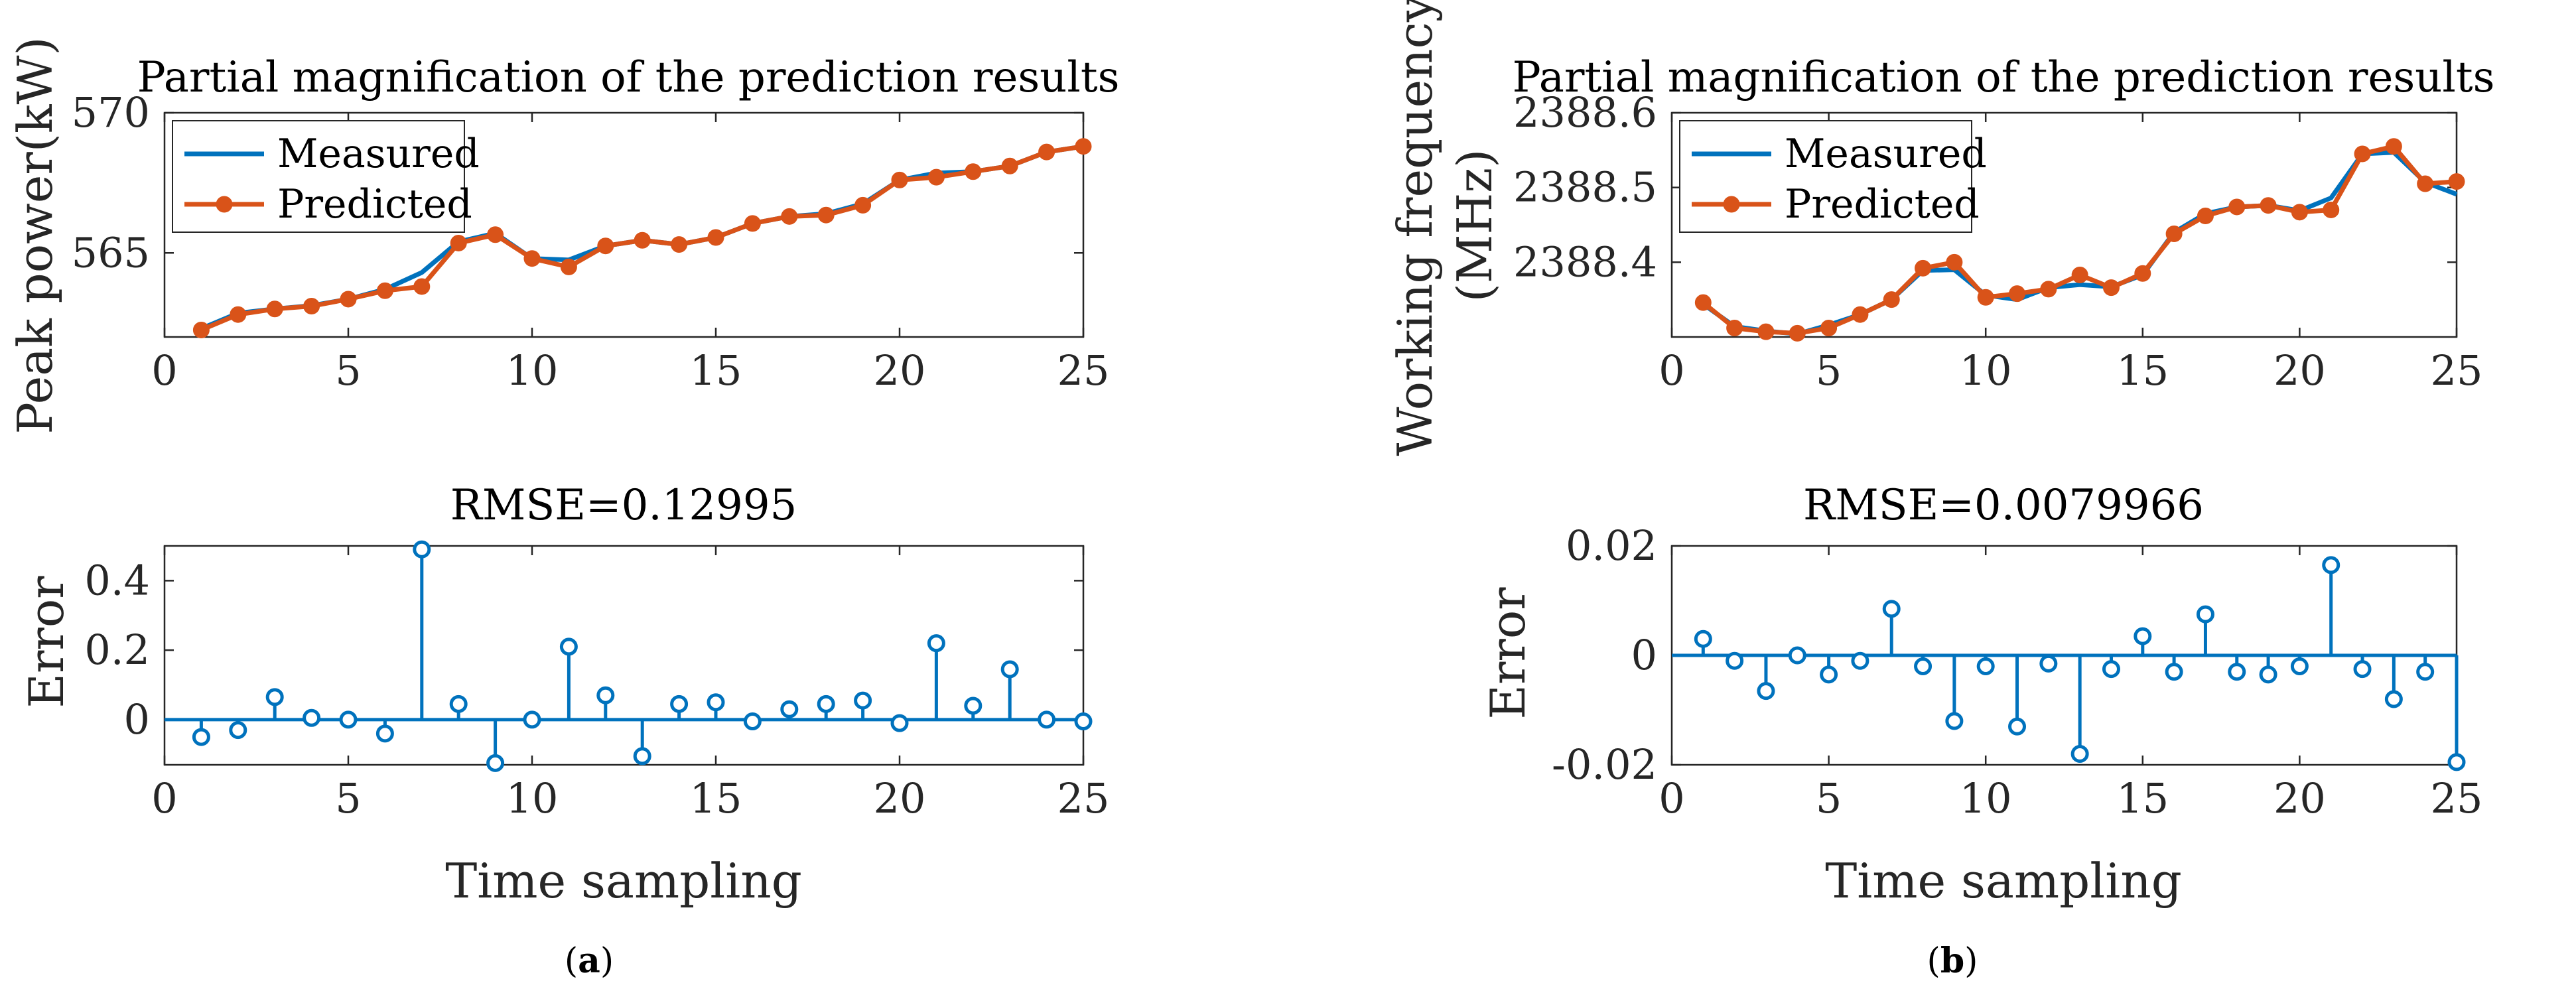 The image size is (2576, 993). Describe the element at coordinates (1585, 261) in the screenshot. I see `panel-b-top-ytick-label: 2388.4` at that location.